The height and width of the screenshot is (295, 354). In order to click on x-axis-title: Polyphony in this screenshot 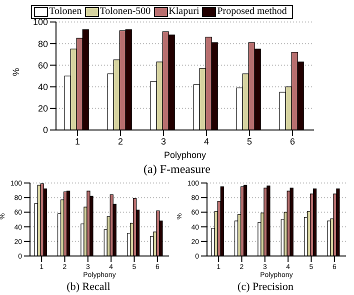, I will do `click(185, 155)`.